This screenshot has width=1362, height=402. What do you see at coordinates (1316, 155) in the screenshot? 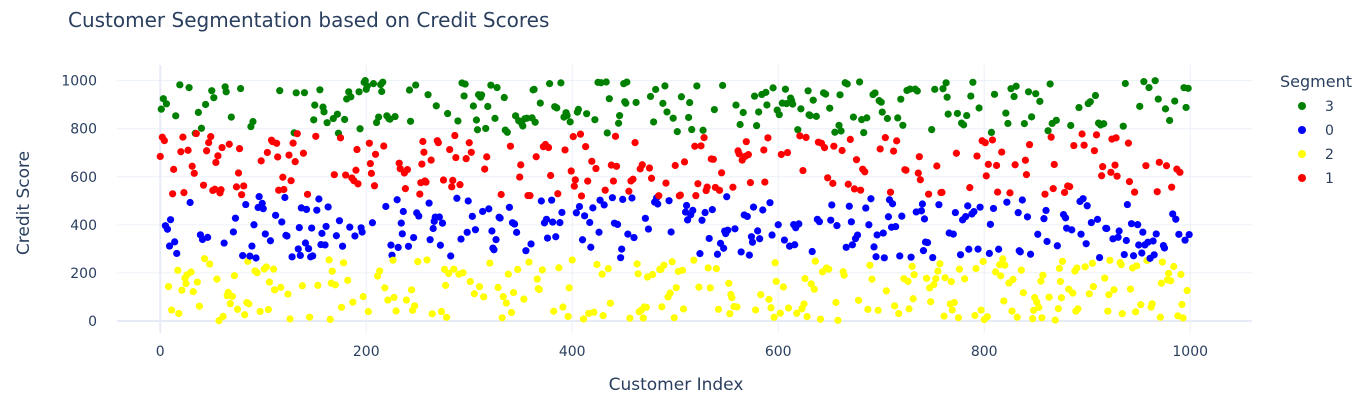
I see `legend-item-2: 2` at bounding box center [1316, 155].